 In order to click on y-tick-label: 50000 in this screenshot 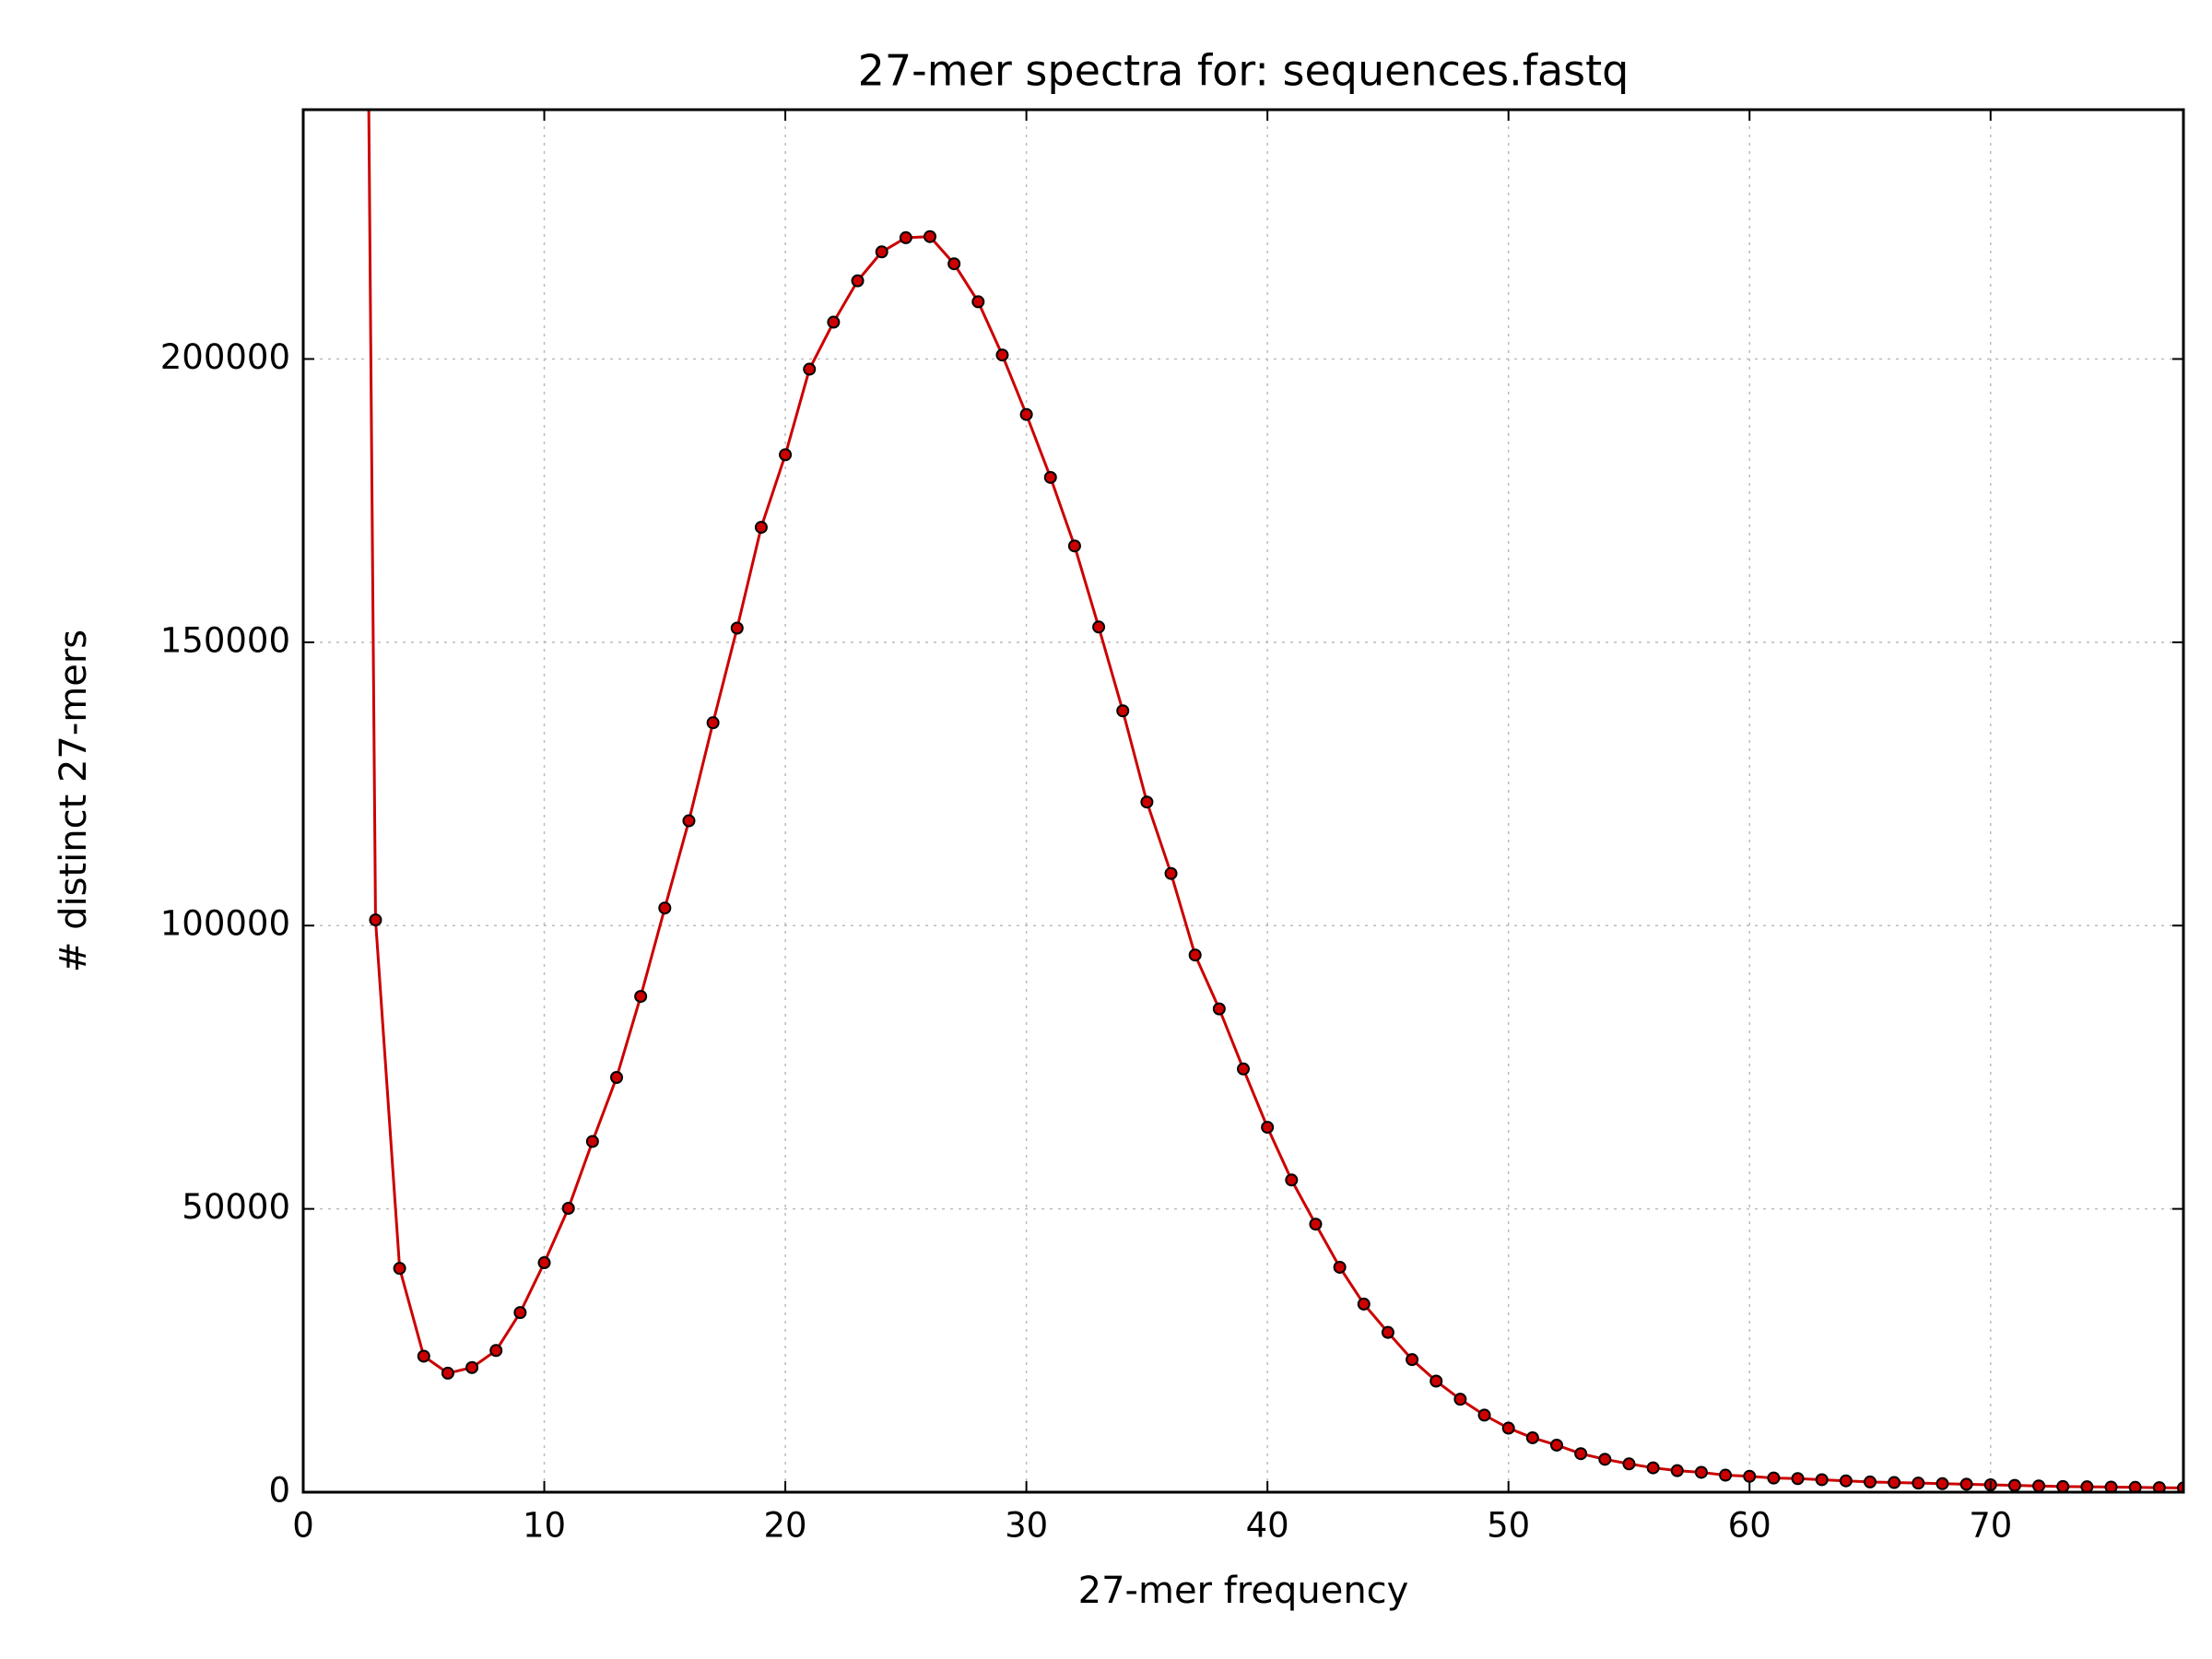, I will do `click(236, 1207)`.